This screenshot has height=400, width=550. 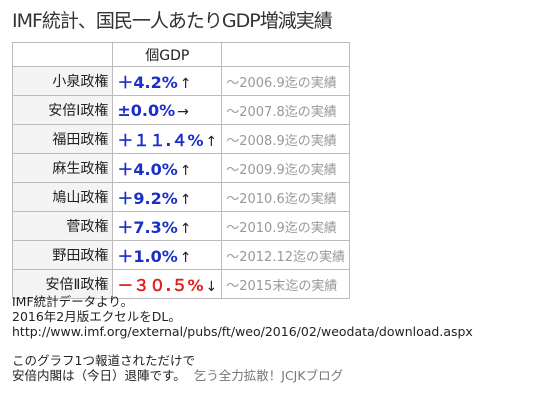 I want to click on cabinet-name: 麻生政権, so click(x=62, y=168).